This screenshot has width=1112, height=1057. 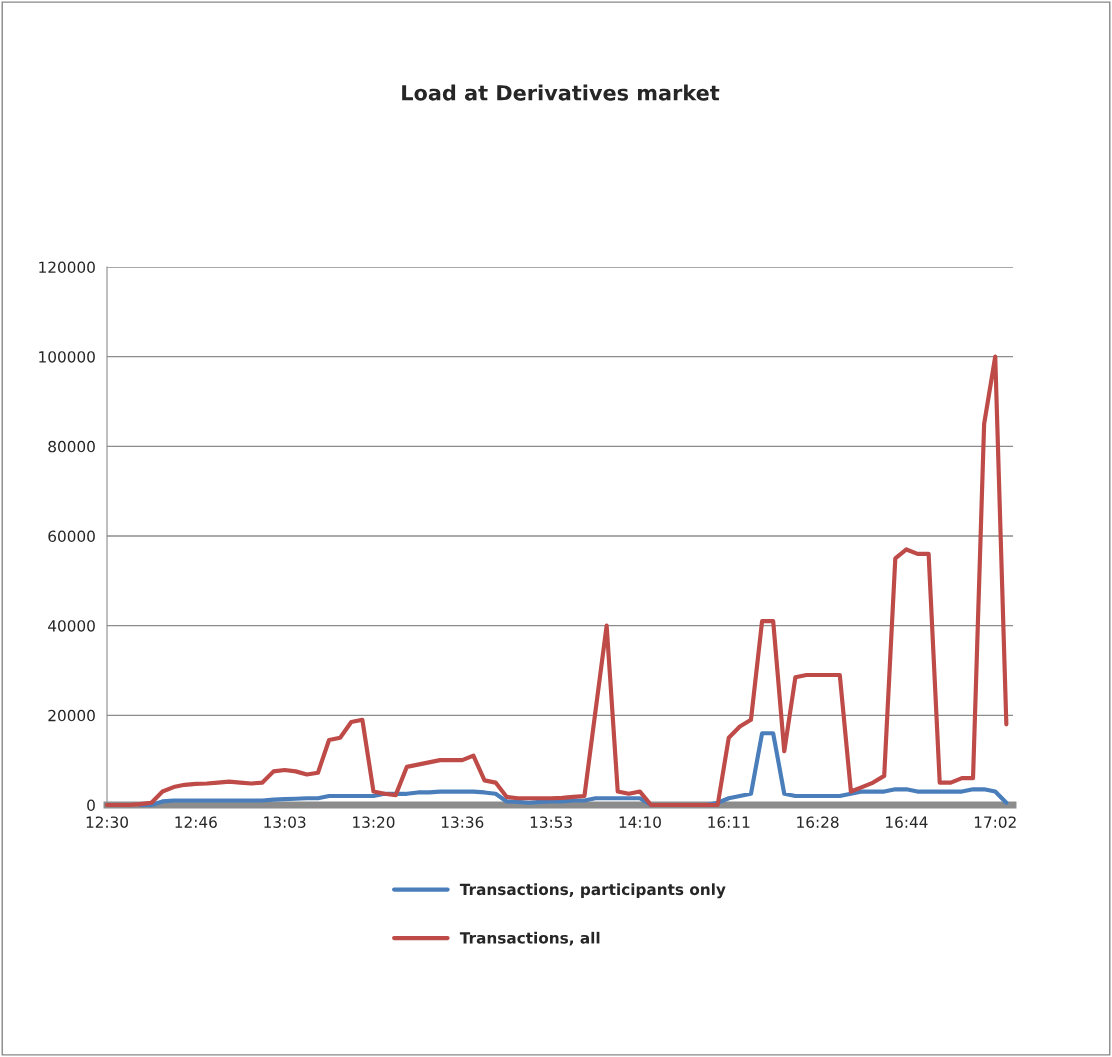 I want to click on x-tick-label: 14:10, so click(x=640, y=822).